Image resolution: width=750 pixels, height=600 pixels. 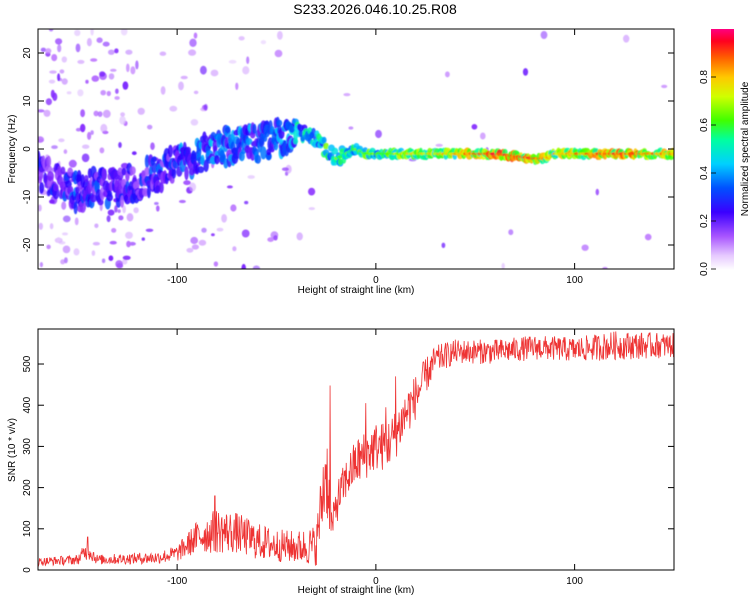 What do you see at coordinates (27, 487) in the screenshot?
I see `y-tick-label: 200` at bounding box center [27, 487].